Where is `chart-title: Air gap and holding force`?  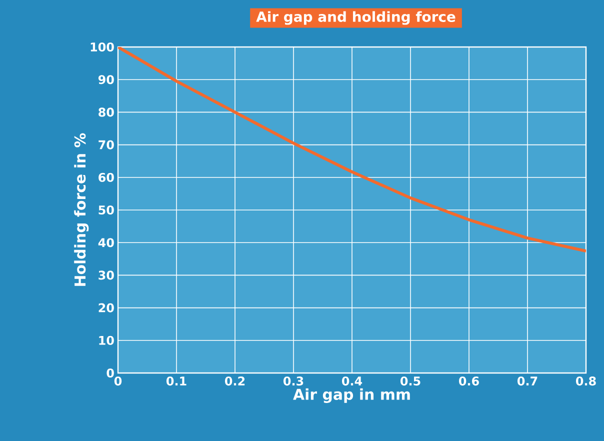 chart-title: Air gap and holding force is located at coordinates (356, 18).